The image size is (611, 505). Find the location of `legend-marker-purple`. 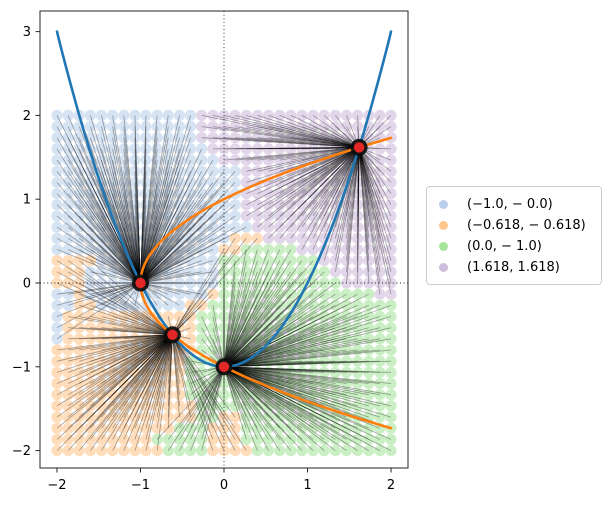

legend-marker-purple is located at coordinates (443, 267).